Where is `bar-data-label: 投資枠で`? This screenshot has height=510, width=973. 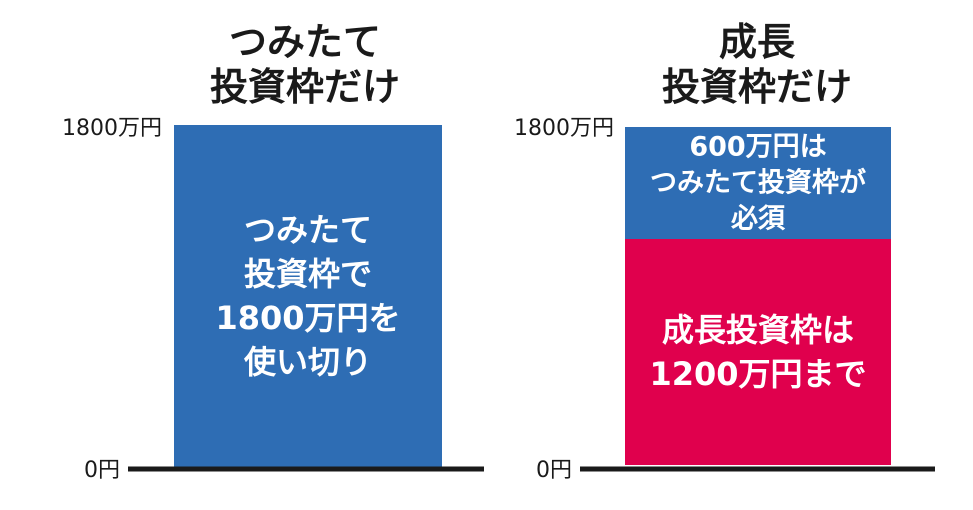 bar-data-label: 投資枠で is located at coordinates (308, 274).